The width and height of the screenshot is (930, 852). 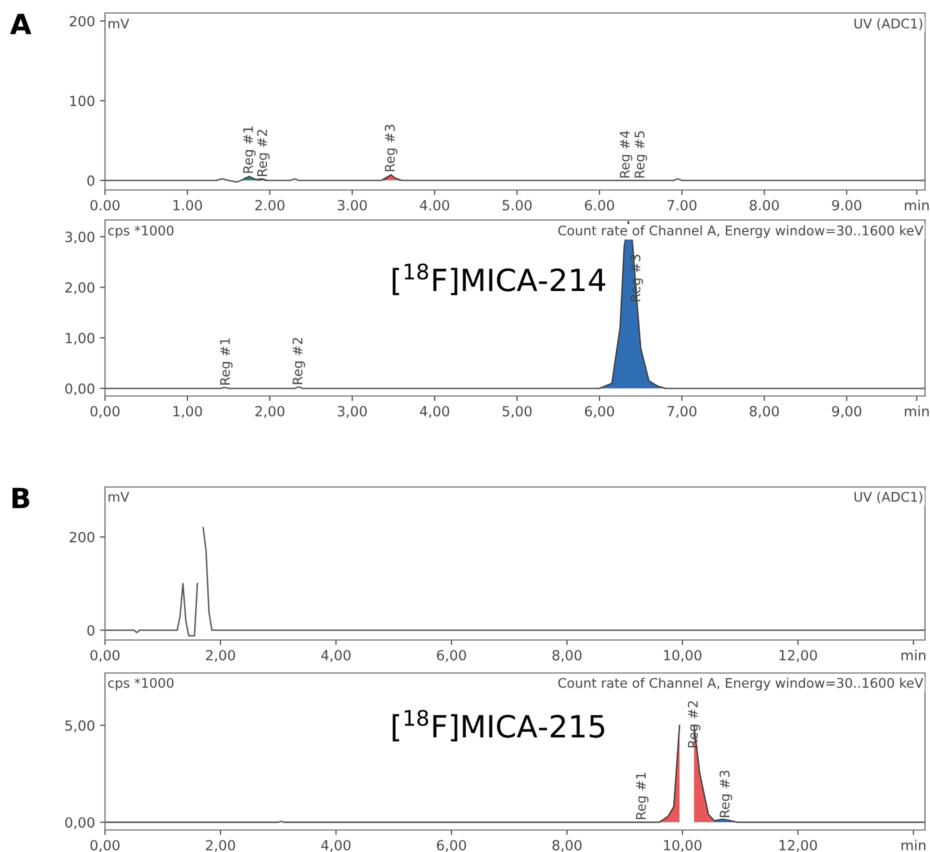 What do you see at coordinates (352, 412) in the screenshot?
I see `x-tick-label: 3,00` at bounding box center [352, 412].